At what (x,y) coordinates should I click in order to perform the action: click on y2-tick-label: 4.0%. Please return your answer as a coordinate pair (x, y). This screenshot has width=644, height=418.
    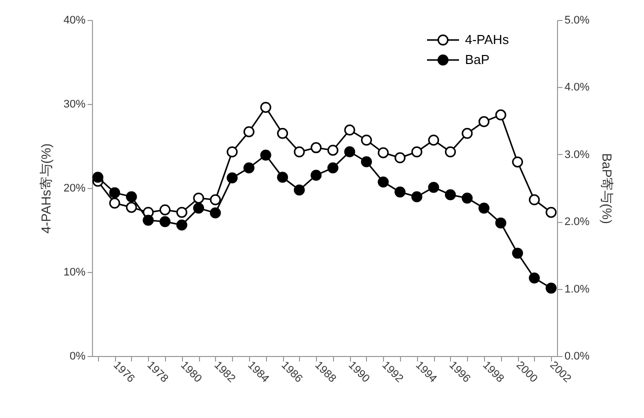
    Looking at the image, I should click on (577, 88).